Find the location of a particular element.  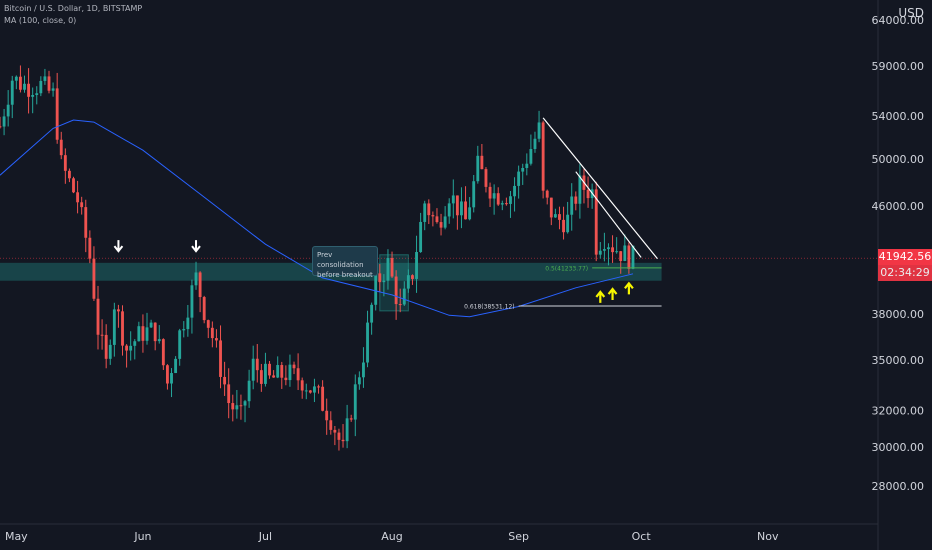

price-tick-label: 64000.00 is located at coordinates (898, 20).